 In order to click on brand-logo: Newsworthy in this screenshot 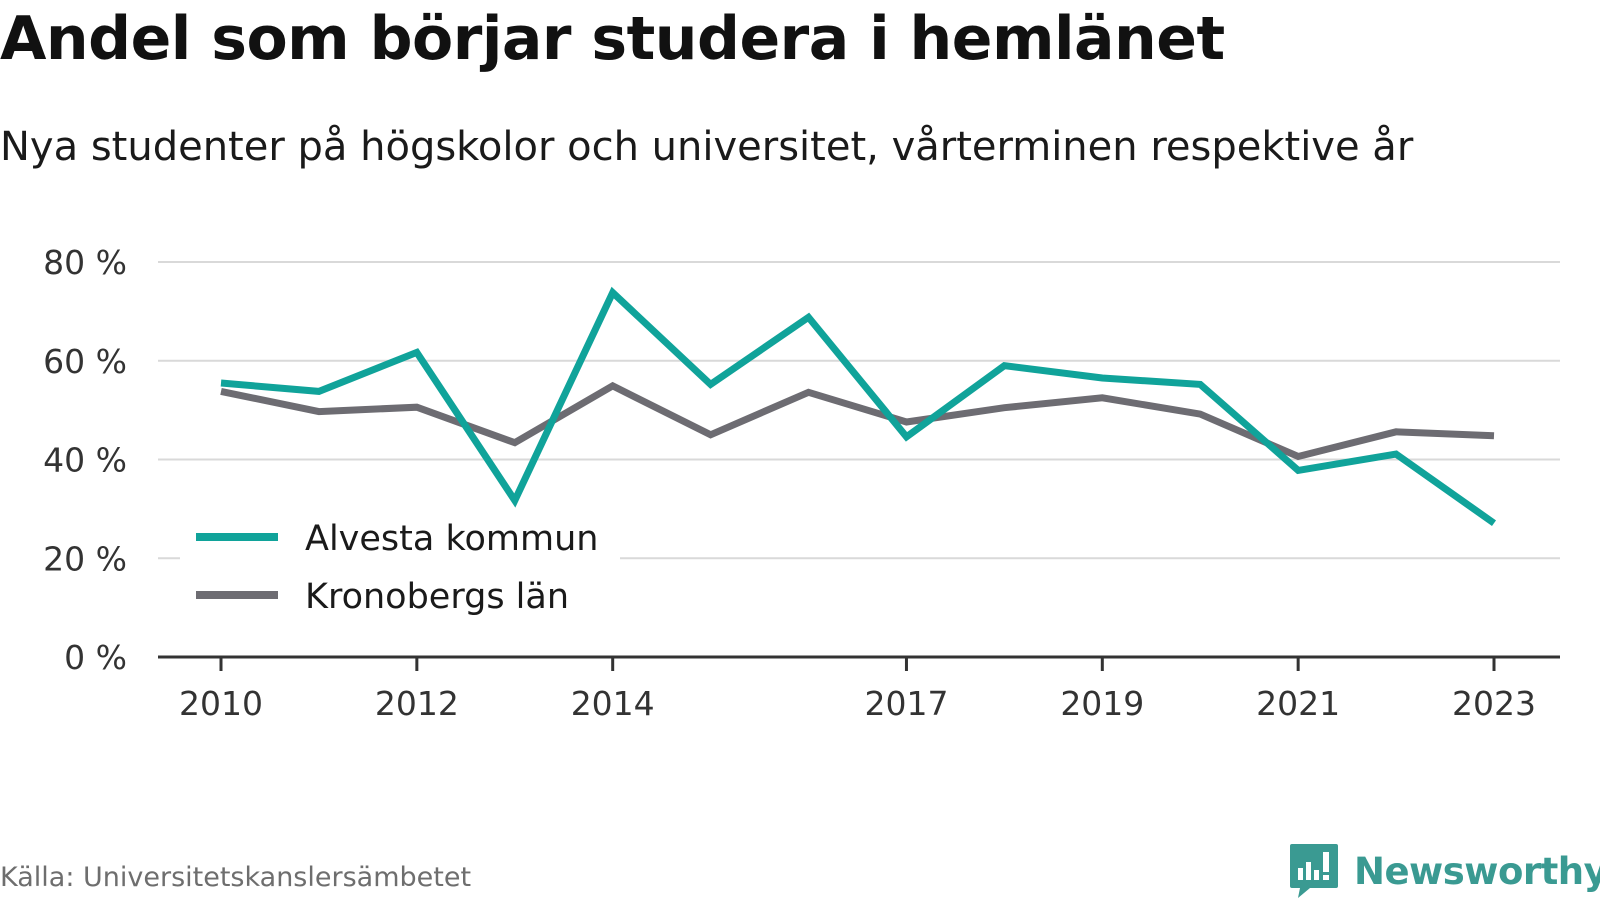, I will do `click(1444, 871)`.